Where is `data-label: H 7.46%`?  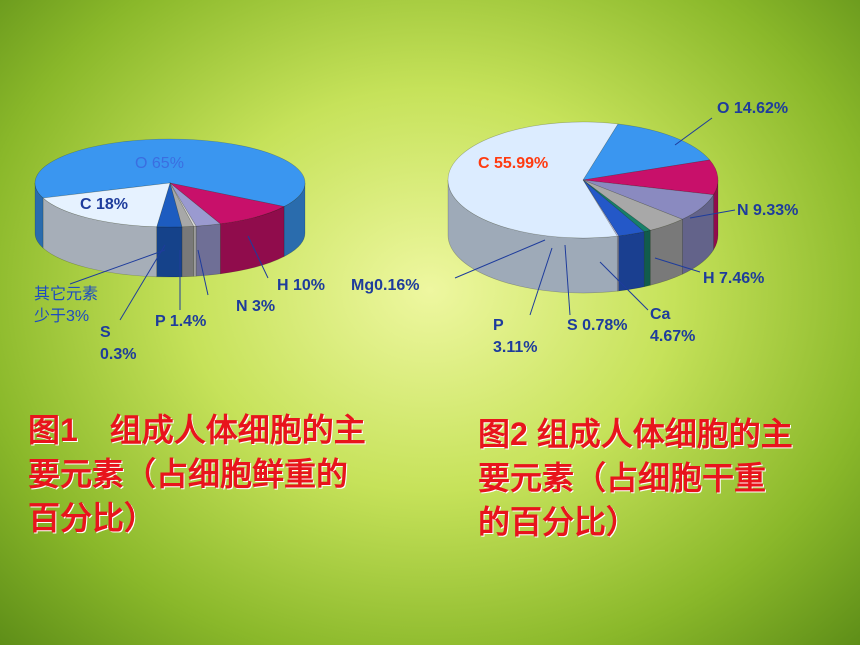
data-label: H 7.46% is located at coordinates (734, 278).